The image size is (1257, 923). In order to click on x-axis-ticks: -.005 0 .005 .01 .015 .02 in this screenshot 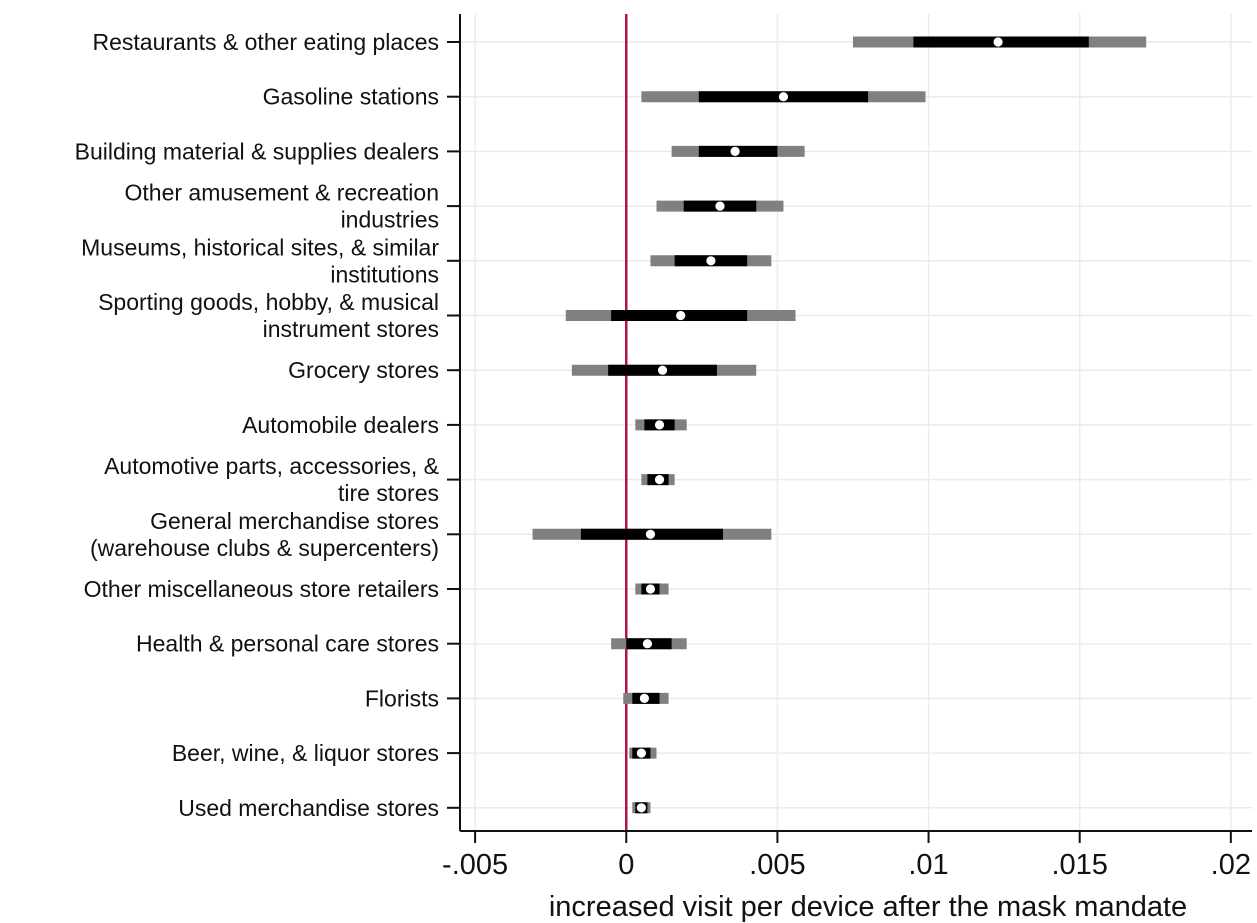, I will do `click(846, 856)`.